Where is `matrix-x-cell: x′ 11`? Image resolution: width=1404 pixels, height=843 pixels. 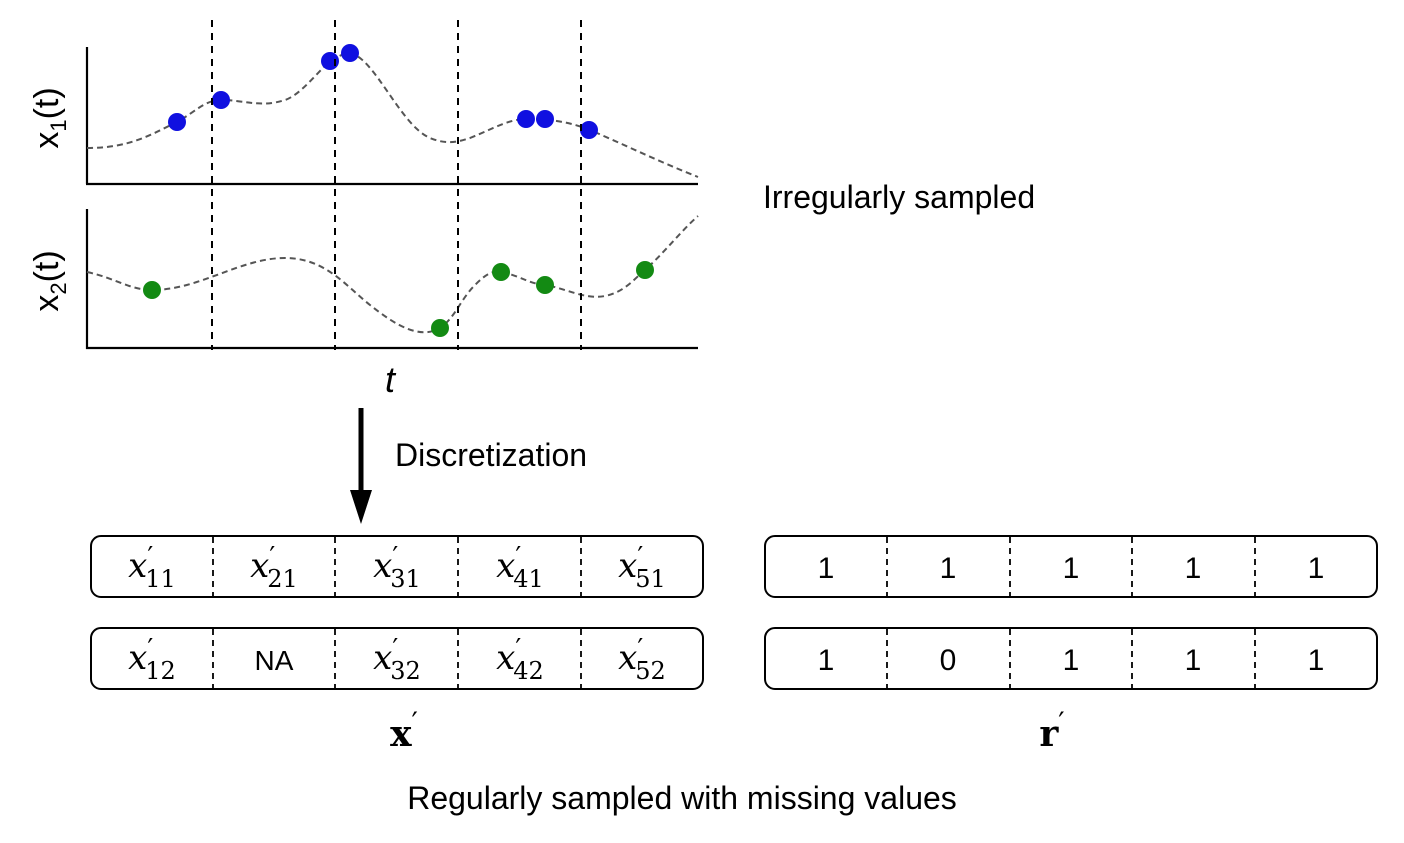
matrix-x-cell: x′ 11 is located at coordinates (152, 567).